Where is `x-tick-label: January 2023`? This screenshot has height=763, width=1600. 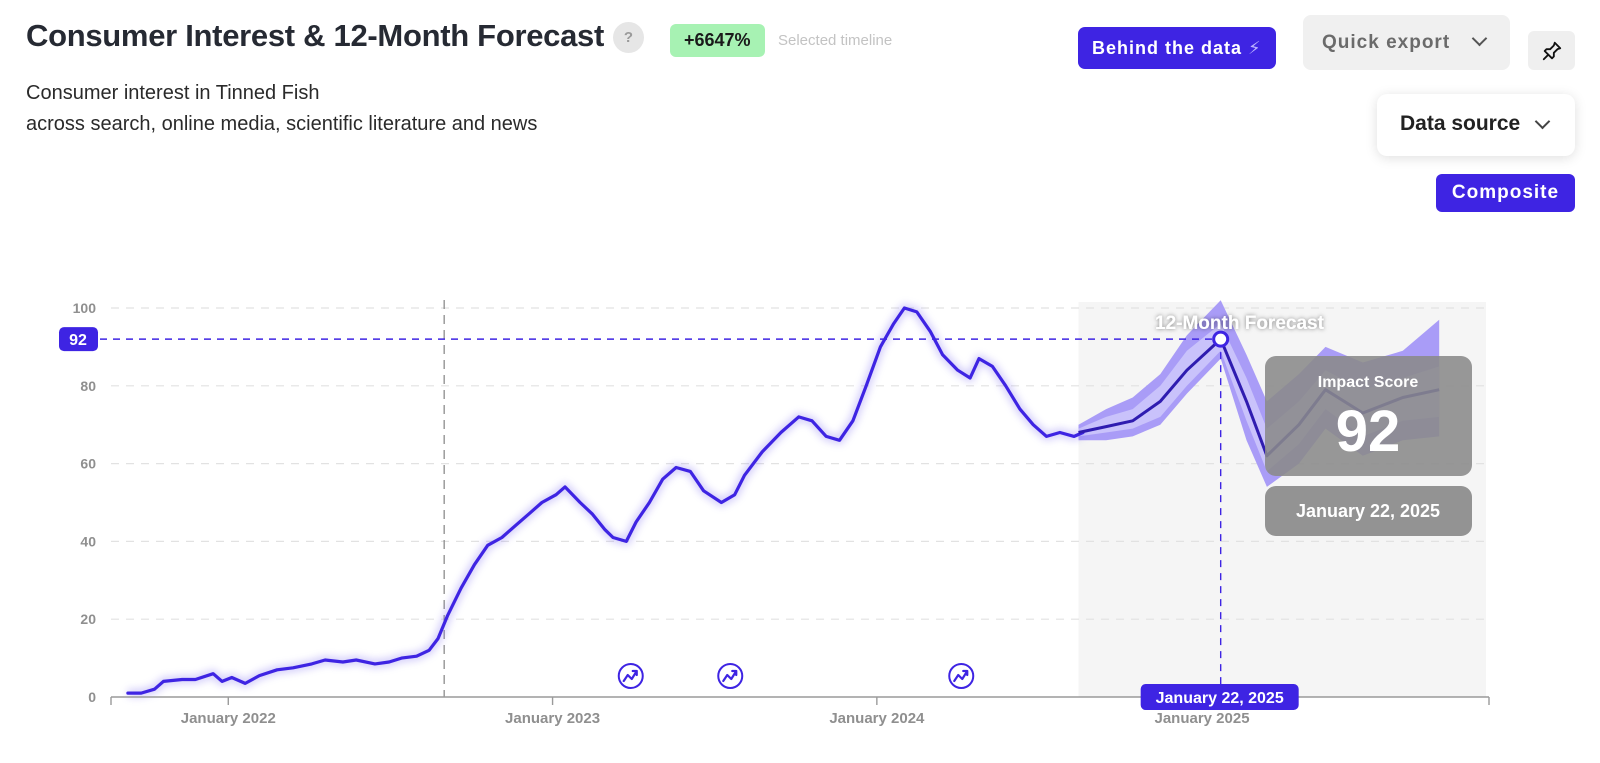
x-tick-label: January 2023 is located at coordinates (552, 718).